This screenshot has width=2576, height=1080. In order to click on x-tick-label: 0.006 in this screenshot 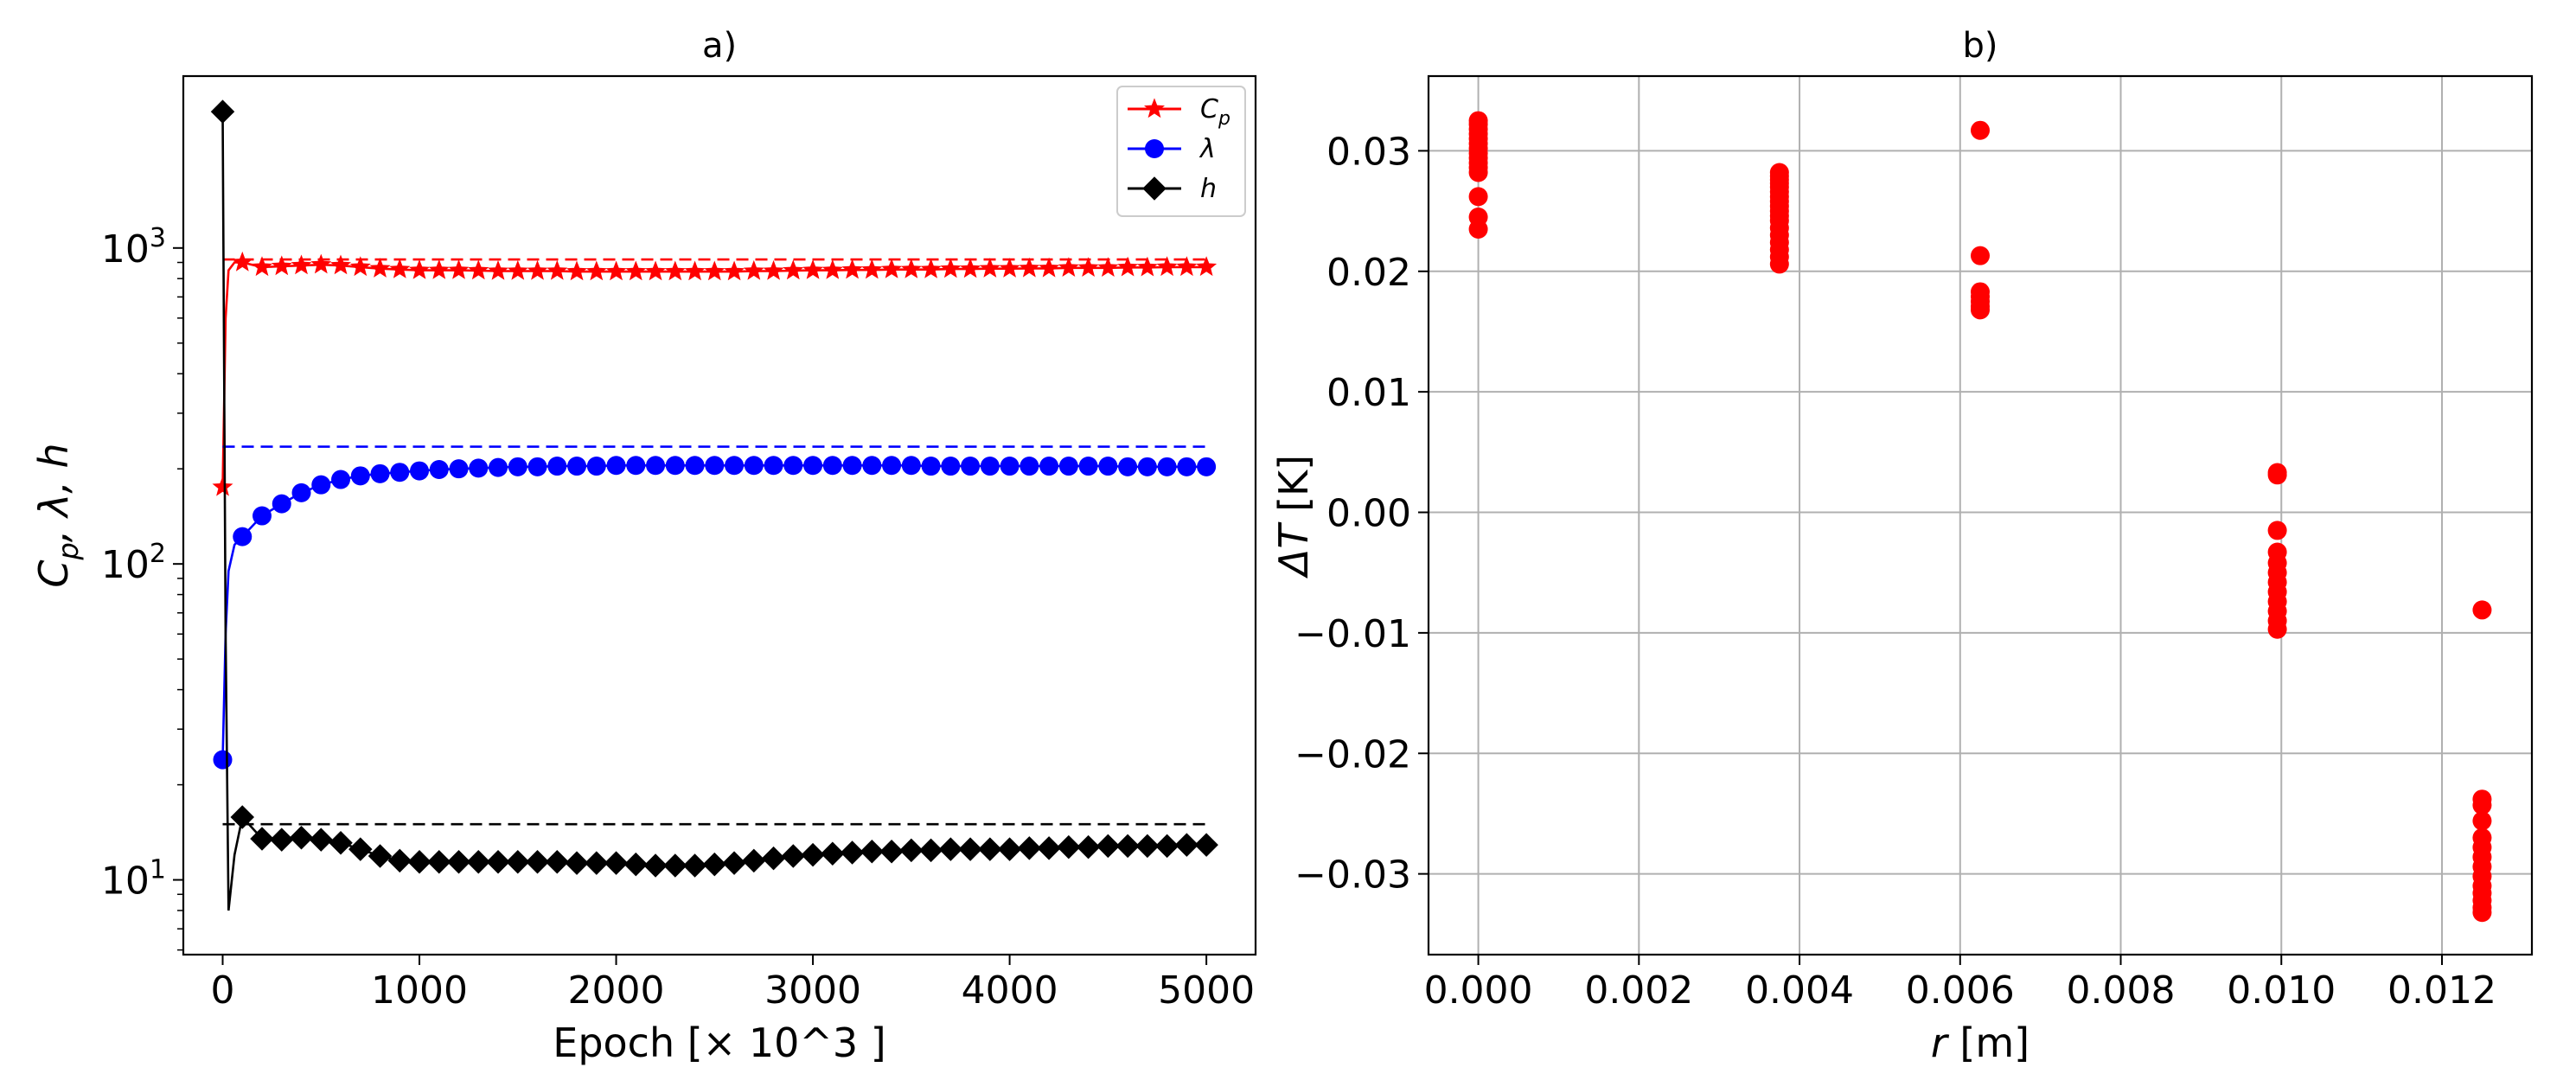, I will do `click(1961, 991)`.